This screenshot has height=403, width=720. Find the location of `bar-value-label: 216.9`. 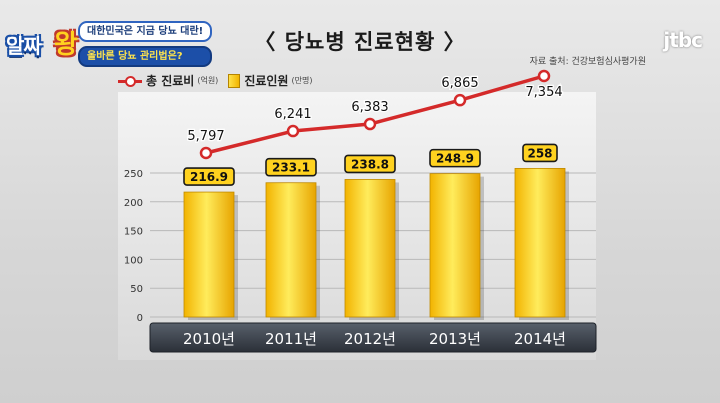

bar-value-label: 216.9 is located at coordinates (209, 177).